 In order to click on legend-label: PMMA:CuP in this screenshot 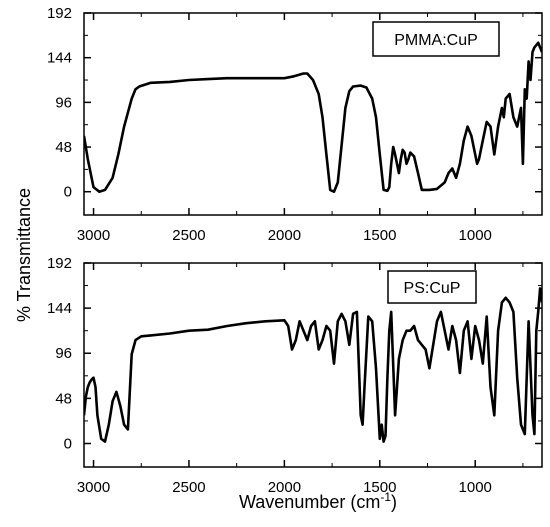, I will do `click(436, 40)`.